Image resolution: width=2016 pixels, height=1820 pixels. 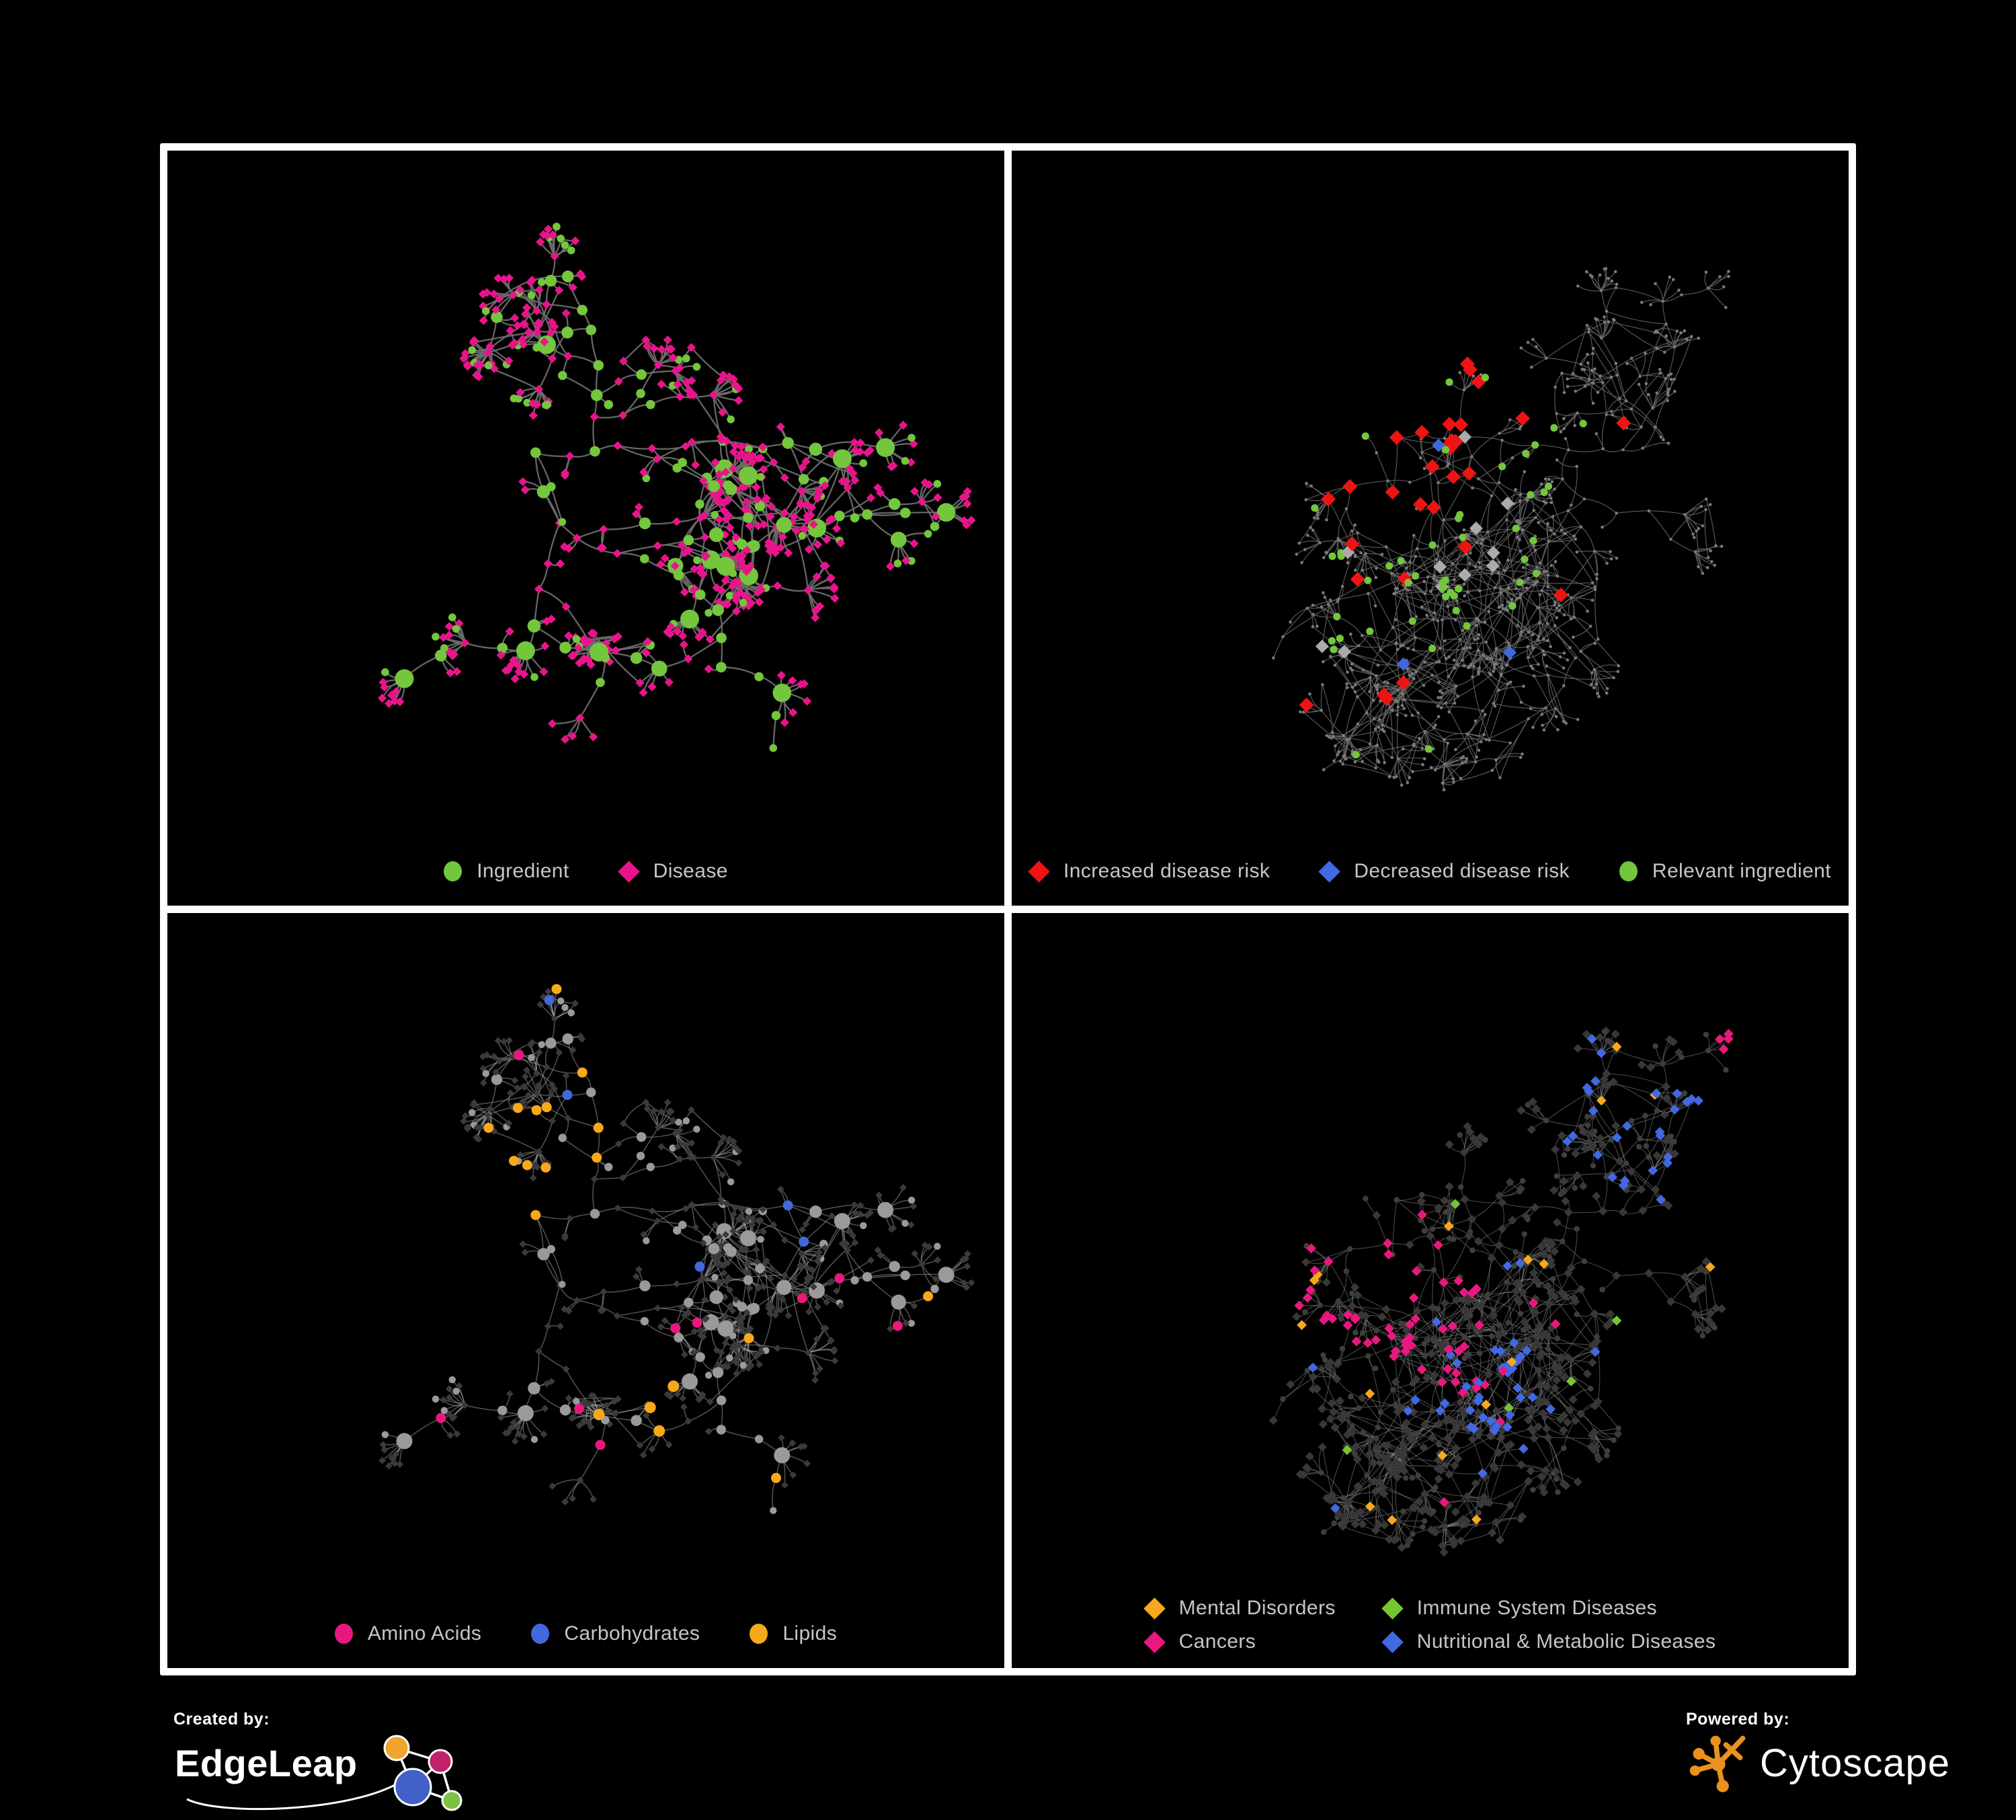 What do you see at coordinates (677, 487) in the screenshot?
I see `network-graph-ingredient-disease` at bounding box center [677, 487].